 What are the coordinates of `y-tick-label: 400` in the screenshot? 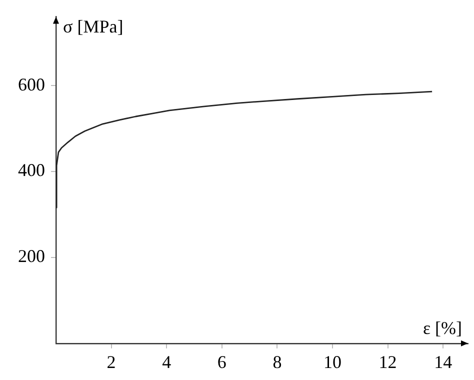 It's located at (31, 170).